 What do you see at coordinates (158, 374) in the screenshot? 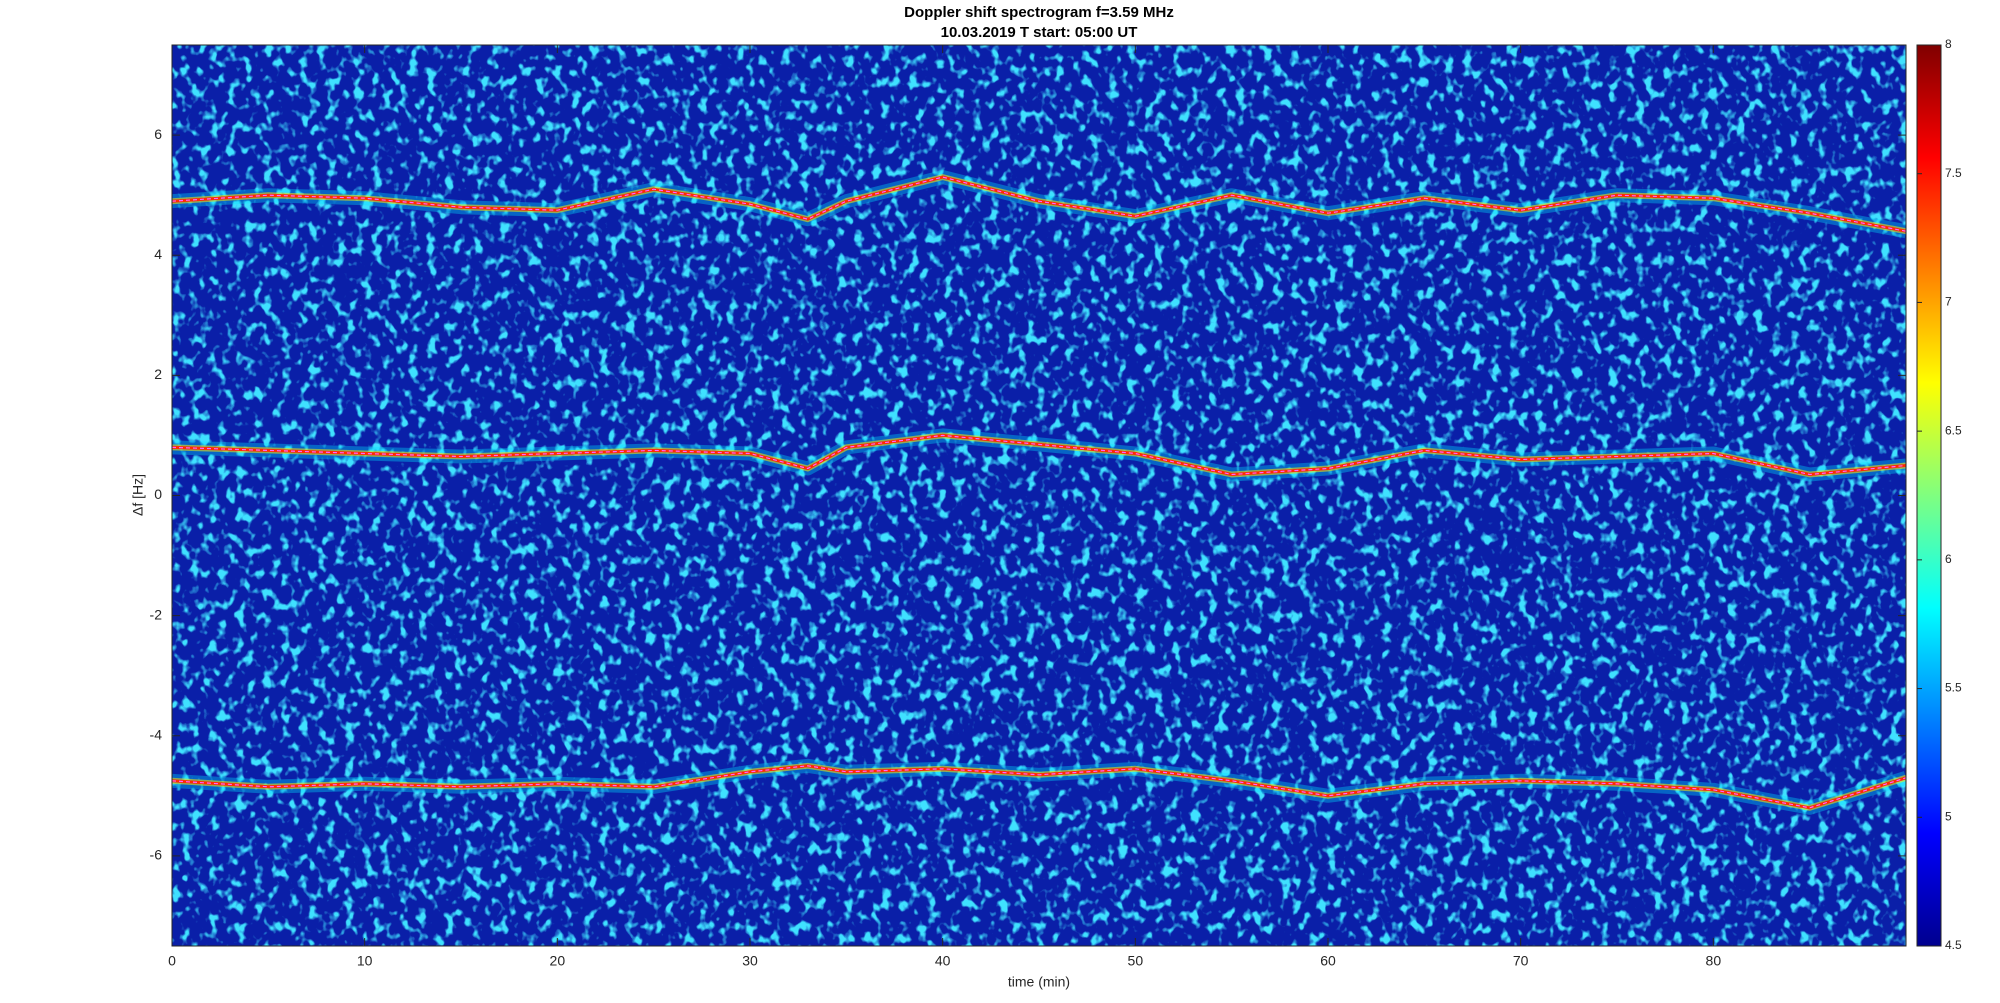
I see `y-tick-label: 2` at bounding box center [158, 374].